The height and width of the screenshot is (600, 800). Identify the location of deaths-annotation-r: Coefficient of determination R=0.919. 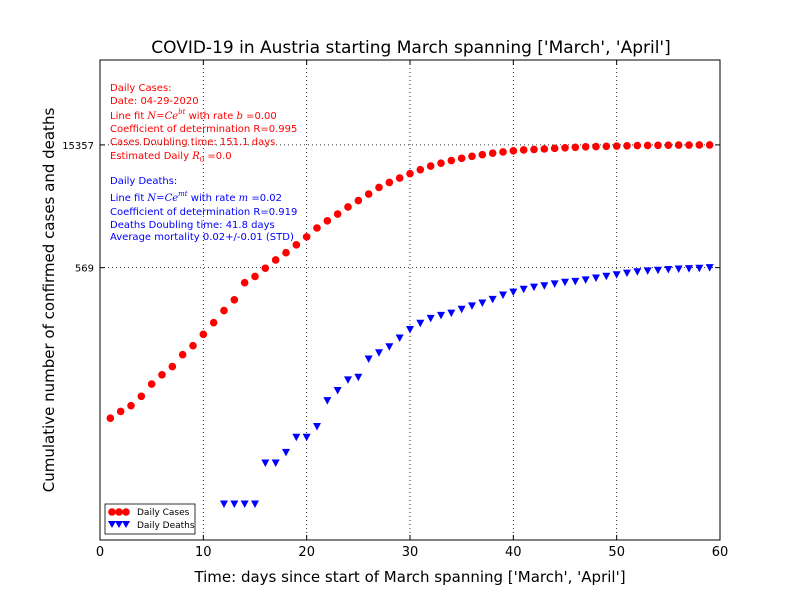
(203, 212).